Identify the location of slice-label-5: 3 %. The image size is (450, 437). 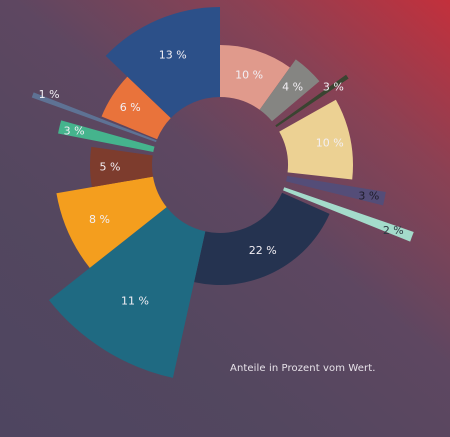
(368, 196).